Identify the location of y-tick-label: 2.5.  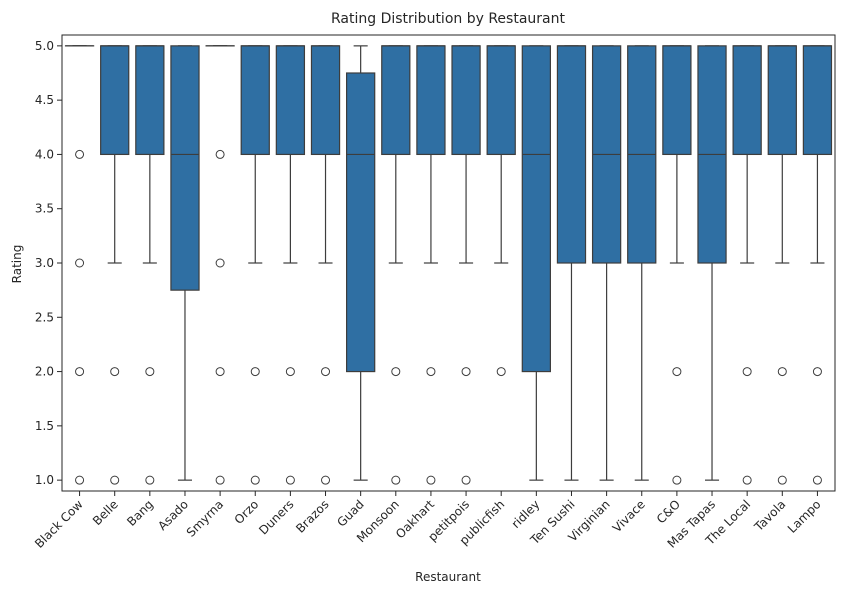
(44, 317).